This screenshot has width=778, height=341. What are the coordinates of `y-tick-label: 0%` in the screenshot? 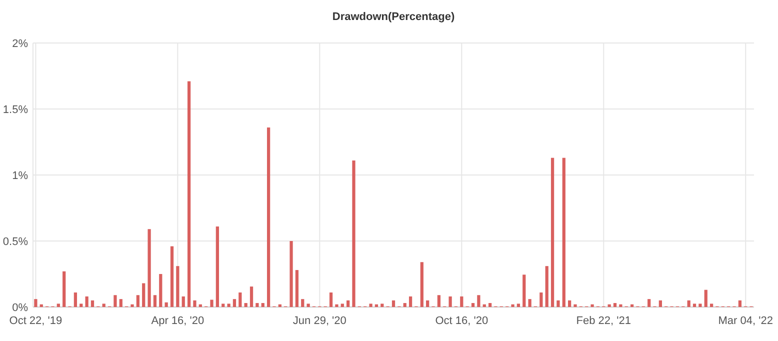 It's located at (20, 308).